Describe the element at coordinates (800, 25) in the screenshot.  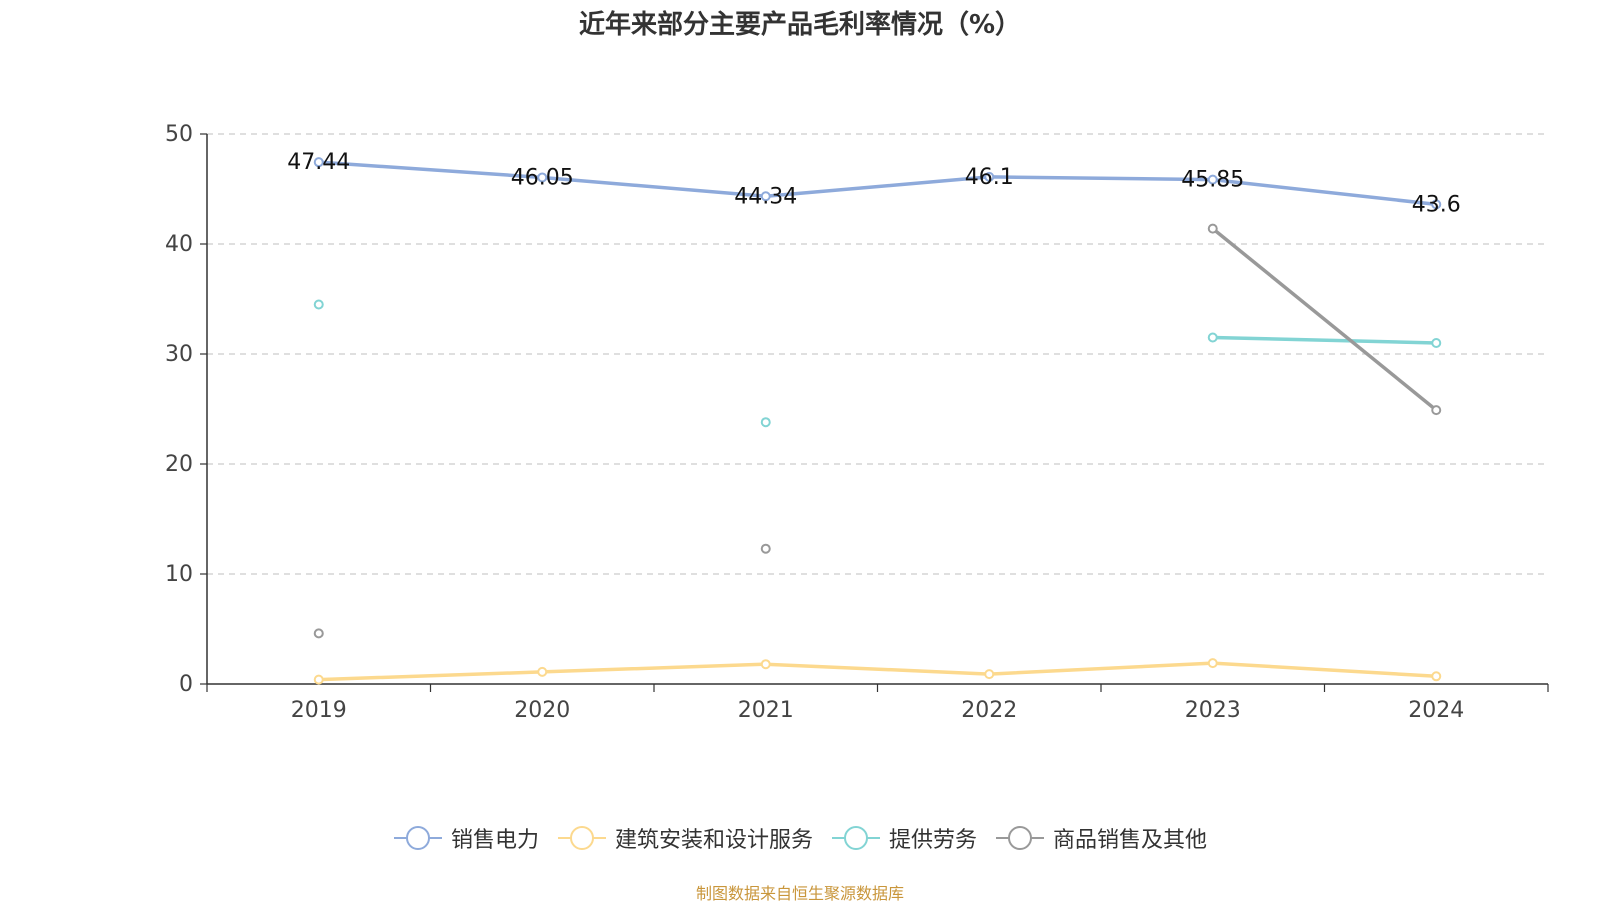
I see `chart-title: 近年来部分主要产品毛利率情况（%）` at that location.